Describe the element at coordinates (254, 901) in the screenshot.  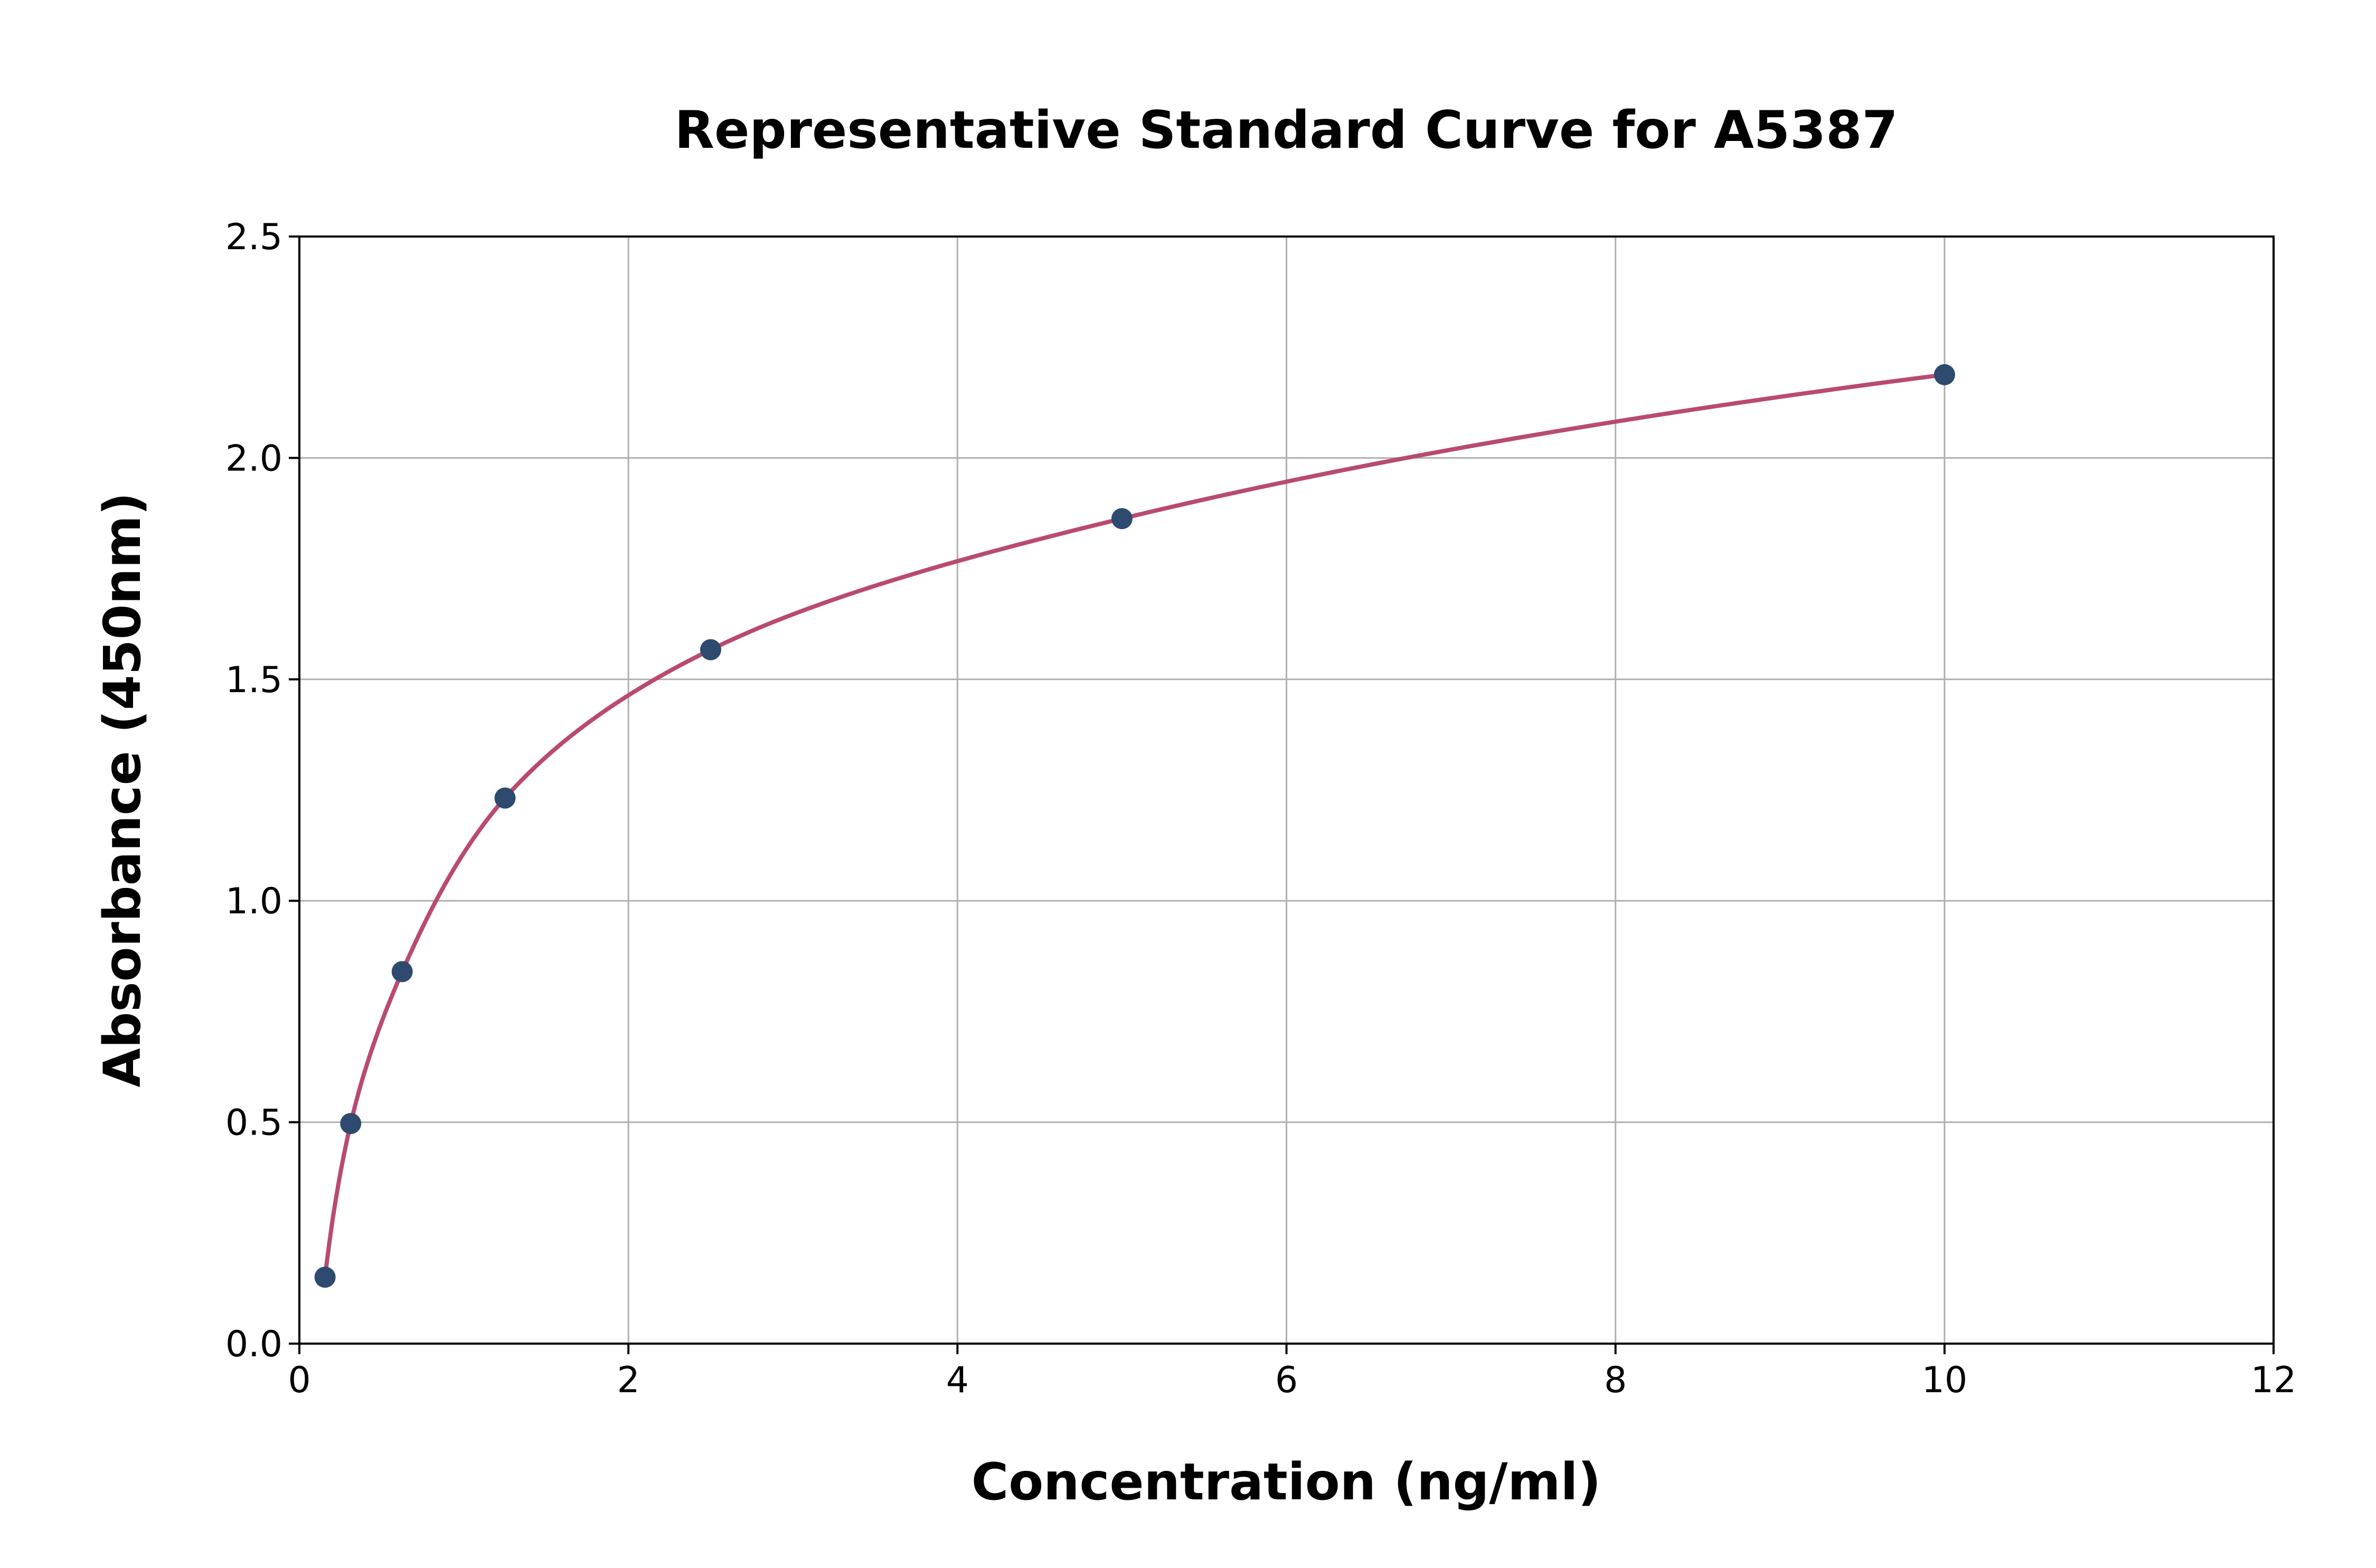
I see `y-tick-label: 1.0` at that location.